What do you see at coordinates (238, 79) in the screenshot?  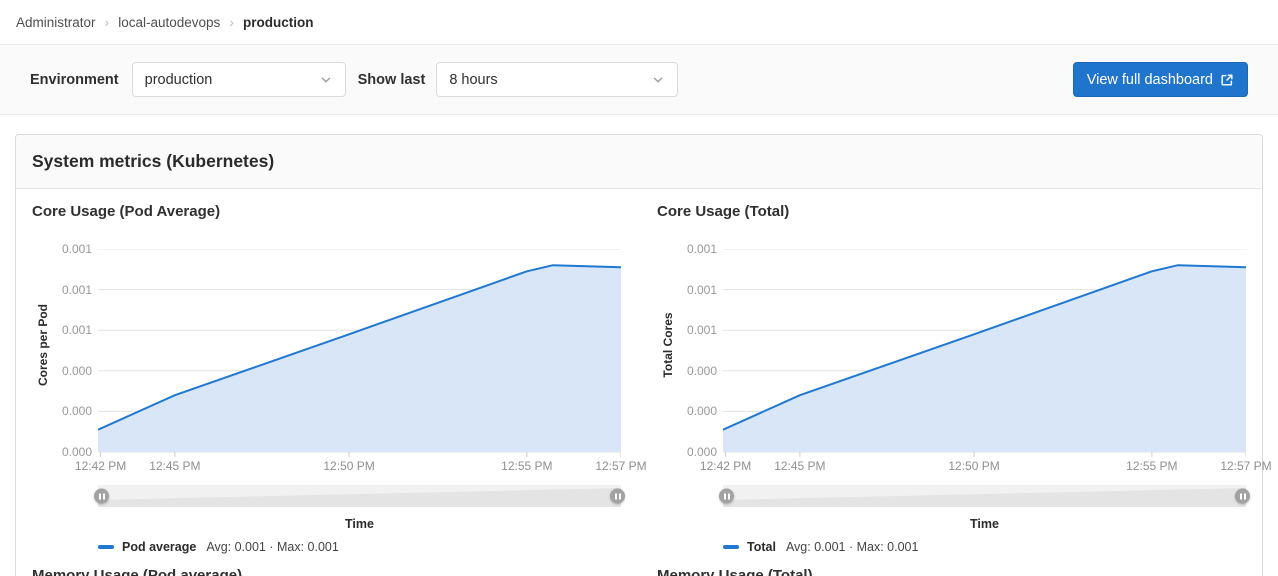 I see `environment-select: production` at bounding box center [238, 79].